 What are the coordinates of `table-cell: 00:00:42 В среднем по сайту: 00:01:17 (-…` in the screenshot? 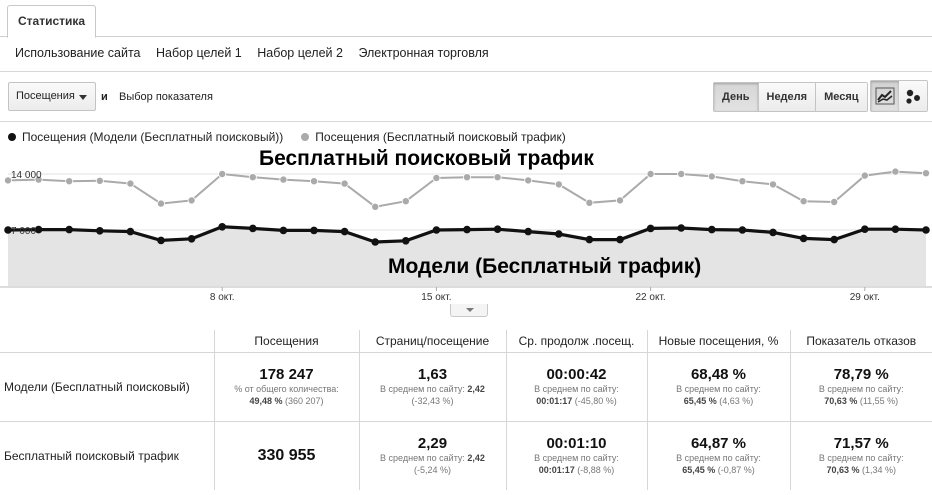 It's located at (576, 386).